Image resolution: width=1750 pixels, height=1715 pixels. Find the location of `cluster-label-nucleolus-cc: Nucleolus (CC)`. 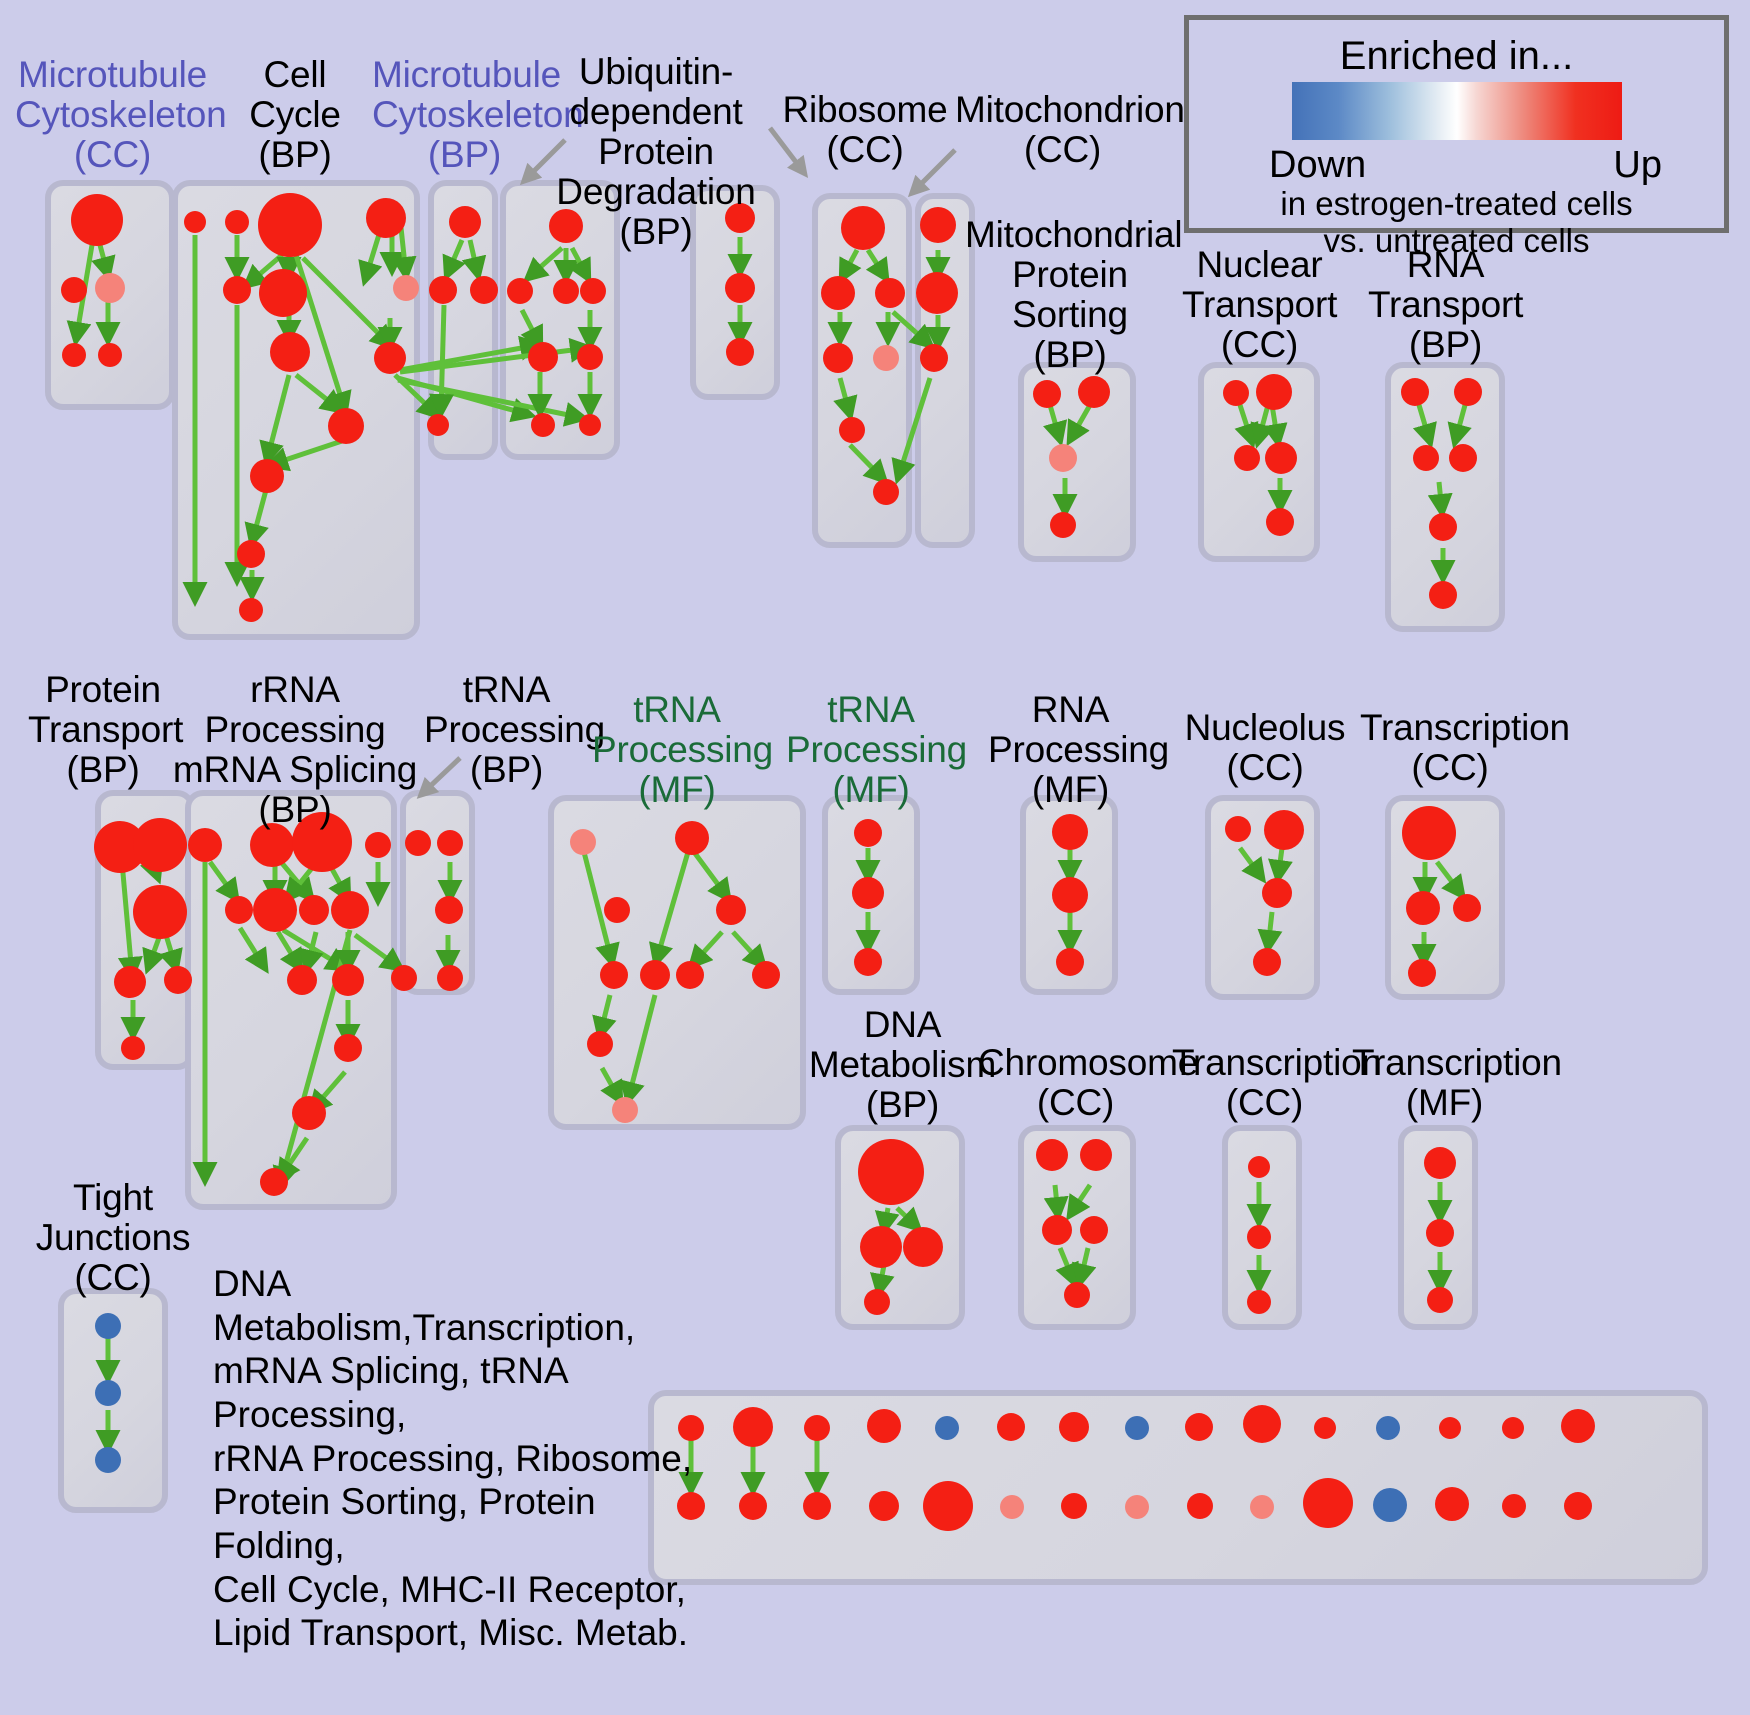

cluster-label-nucleolus-cc: Nucleolus (CC) is located at coordinates (1265, 747).